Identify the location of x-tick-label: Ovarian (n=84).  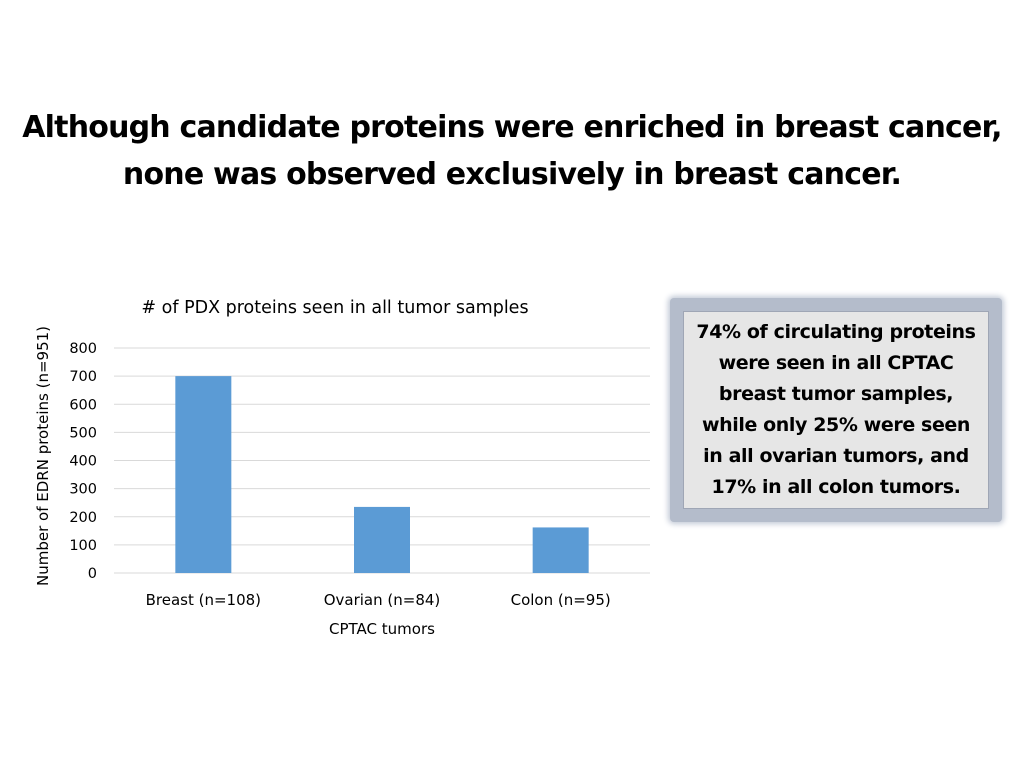
(382, 600).